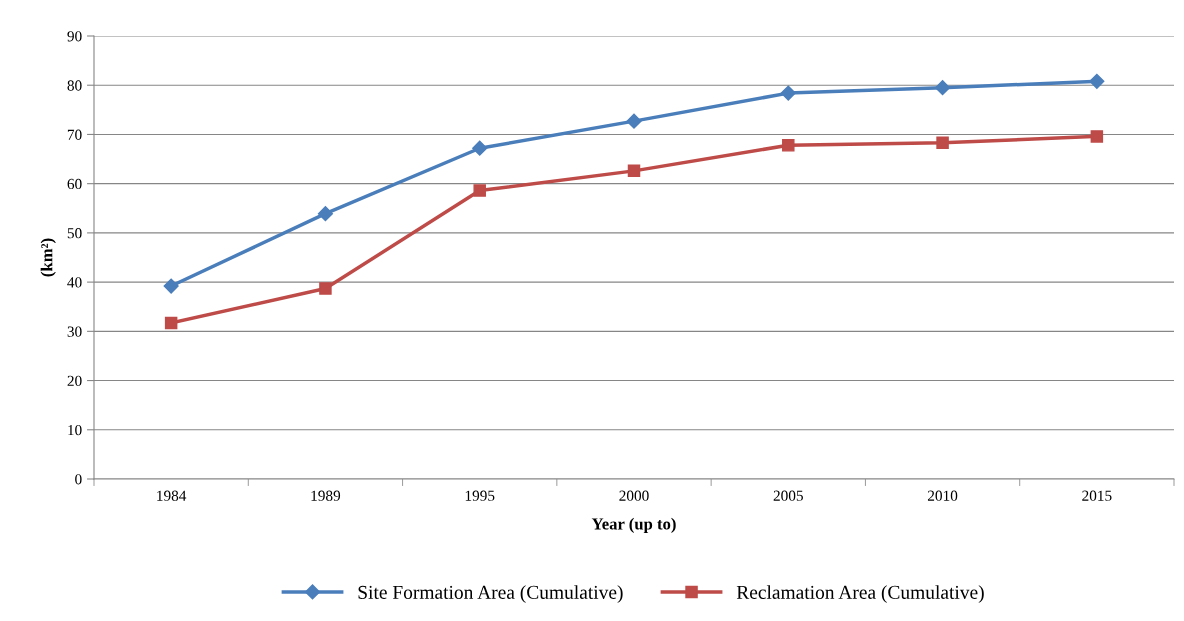  Describe the element at coordinates (74, 85) in the screenshot. I see `y-tick-label: 80` at that location.